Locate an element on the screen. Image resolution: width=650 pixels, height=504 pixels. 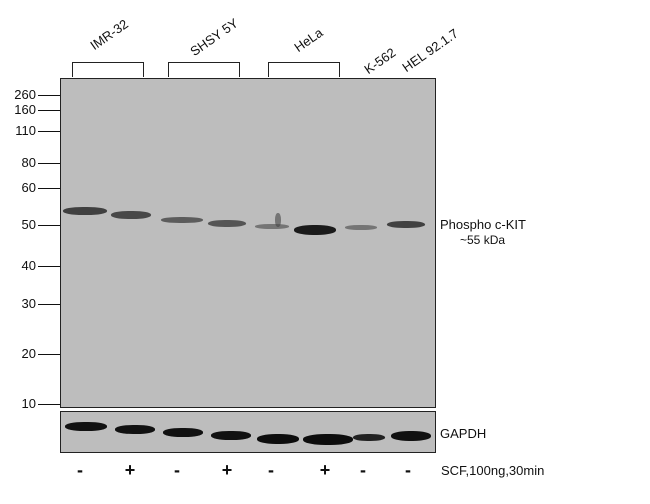
treatment-lane-2: + is located at coordinates (130, 470).